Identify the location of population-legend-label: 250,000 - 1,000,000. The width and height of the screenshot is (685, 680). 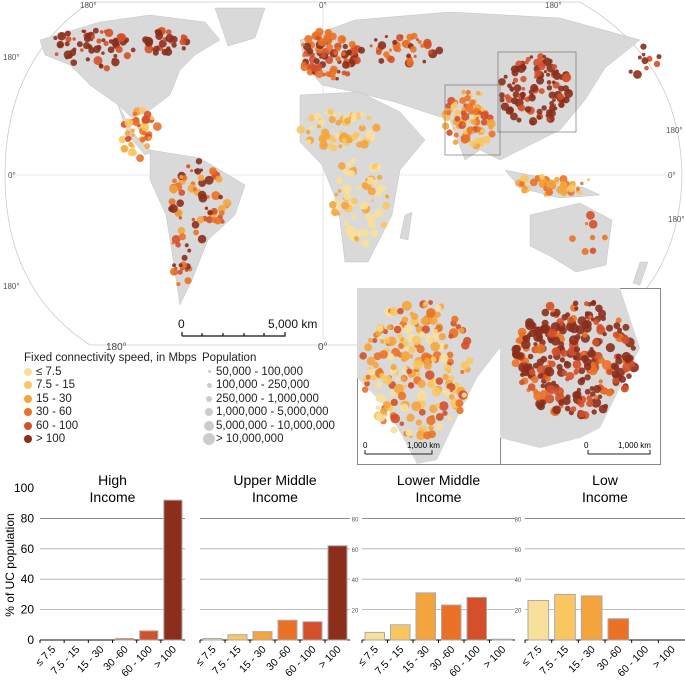
(267, 398).